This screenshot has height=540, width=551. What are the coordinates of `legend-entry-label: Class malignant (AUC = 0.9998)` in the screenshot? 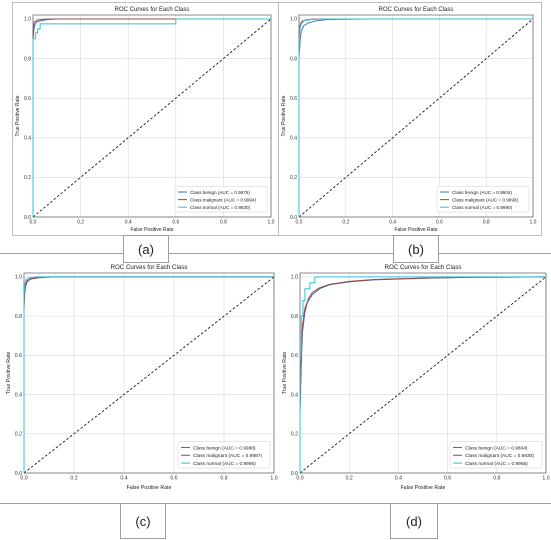 It's located at (485, 199).